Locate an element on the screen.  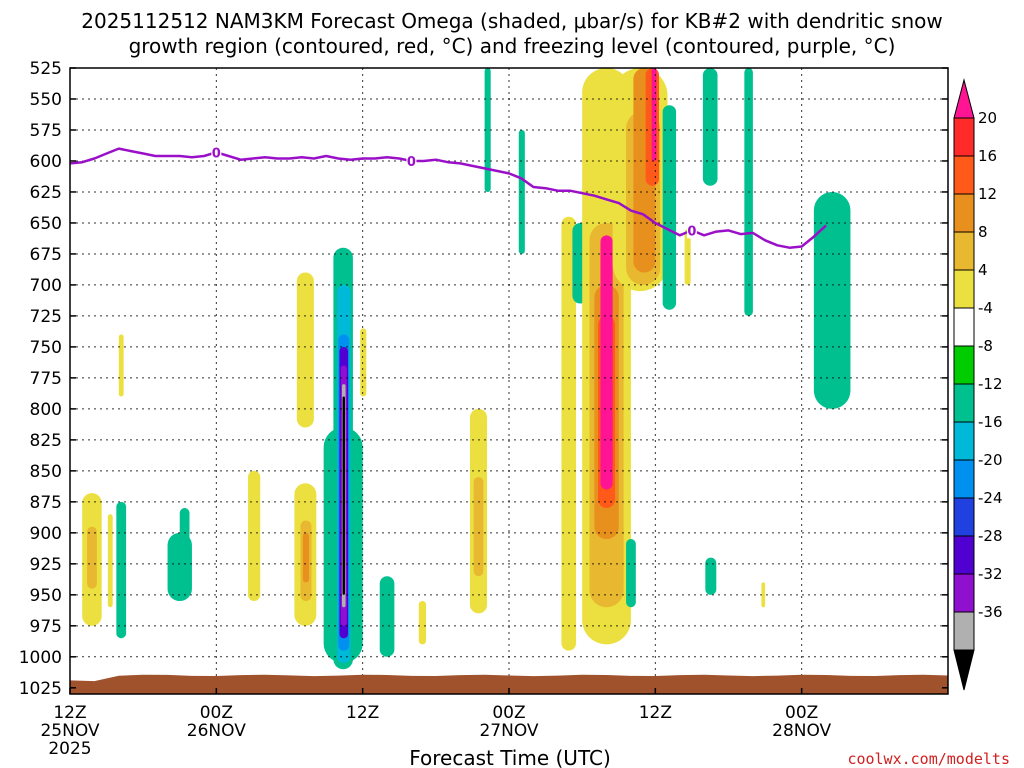
freezing-level: 0 0 0 is located at coordinates (448, 196).